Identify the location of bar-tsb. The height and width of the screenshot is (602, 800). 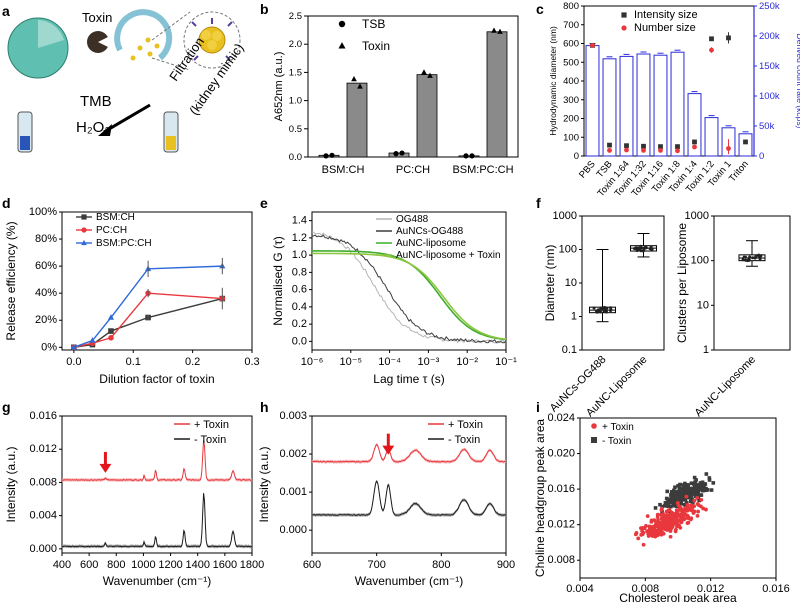
(399, 155).